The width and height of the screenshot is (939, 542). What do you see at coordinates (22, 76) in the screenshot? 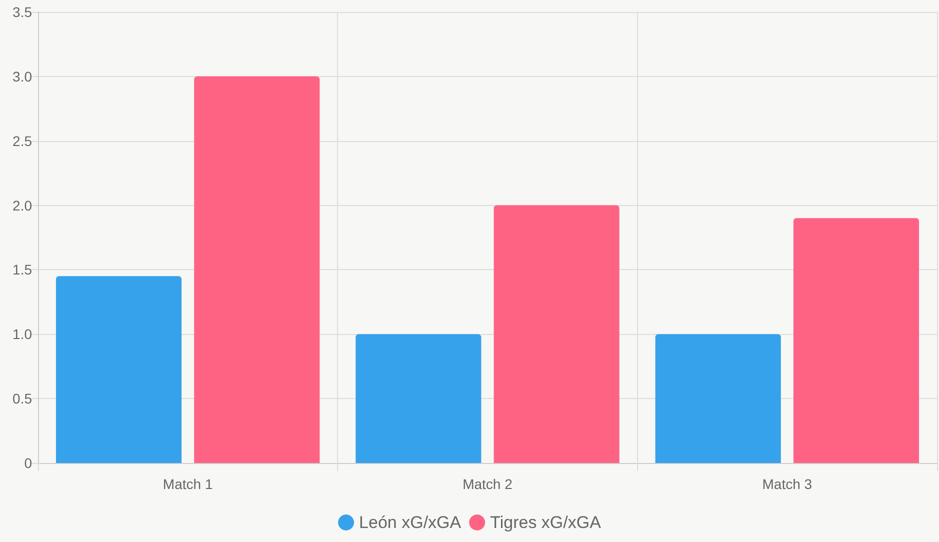
I see `y-tick-label: 3.0` at bounding box center [22, 76].